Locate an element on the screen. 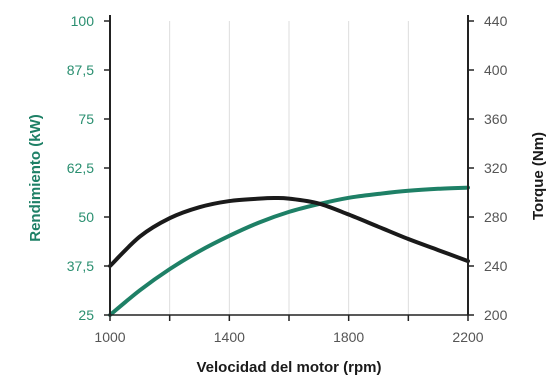 The height and width of the screenshot is (379, 554). x-tick-label: 2200 is located at coordinates (467, 337).